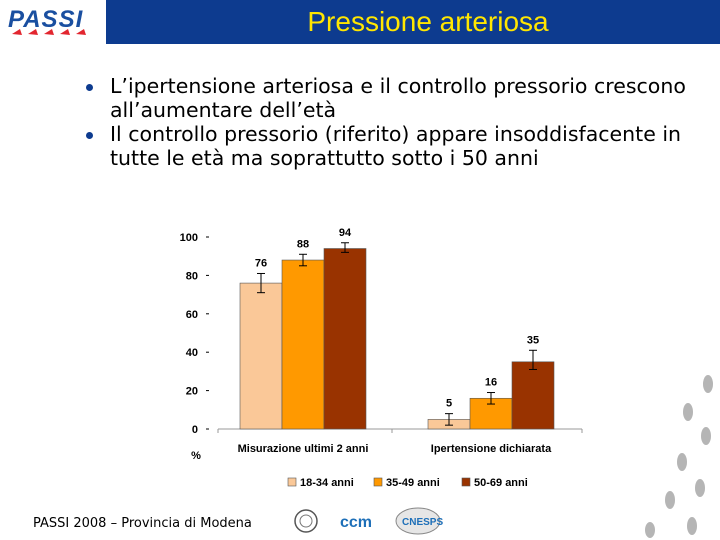 The width and height of the screenshot is (720, 540). I want to click on svg-text: ccm, so click(356, 522).